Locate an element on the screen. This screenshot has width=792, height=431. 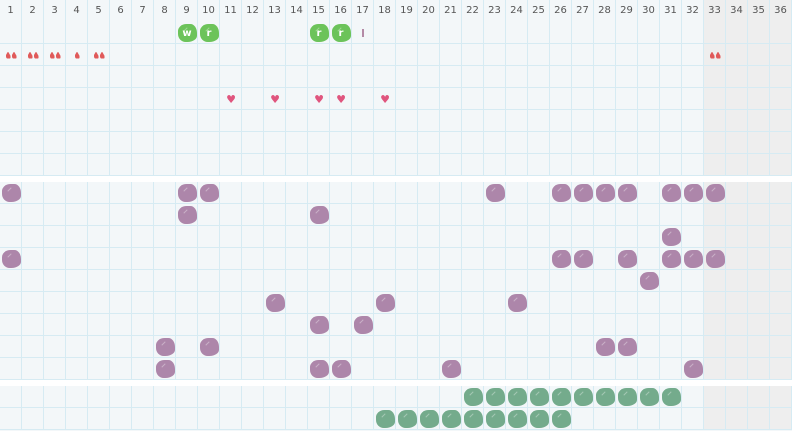
entry-green-blob: r is located at coordinates (319, 33).